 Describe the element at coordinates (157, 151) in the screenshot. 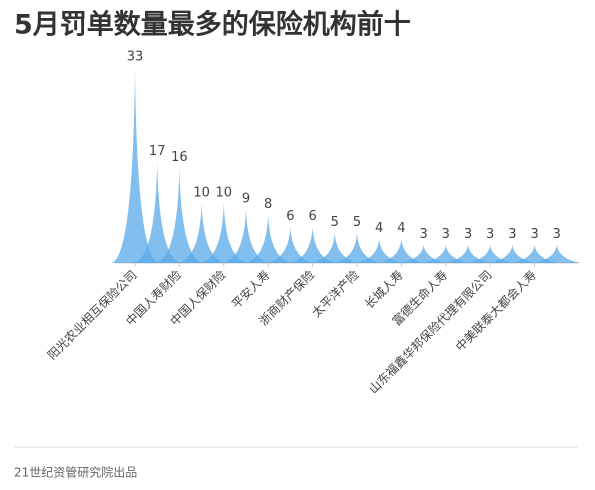

I see `value-label: 17` at that location.